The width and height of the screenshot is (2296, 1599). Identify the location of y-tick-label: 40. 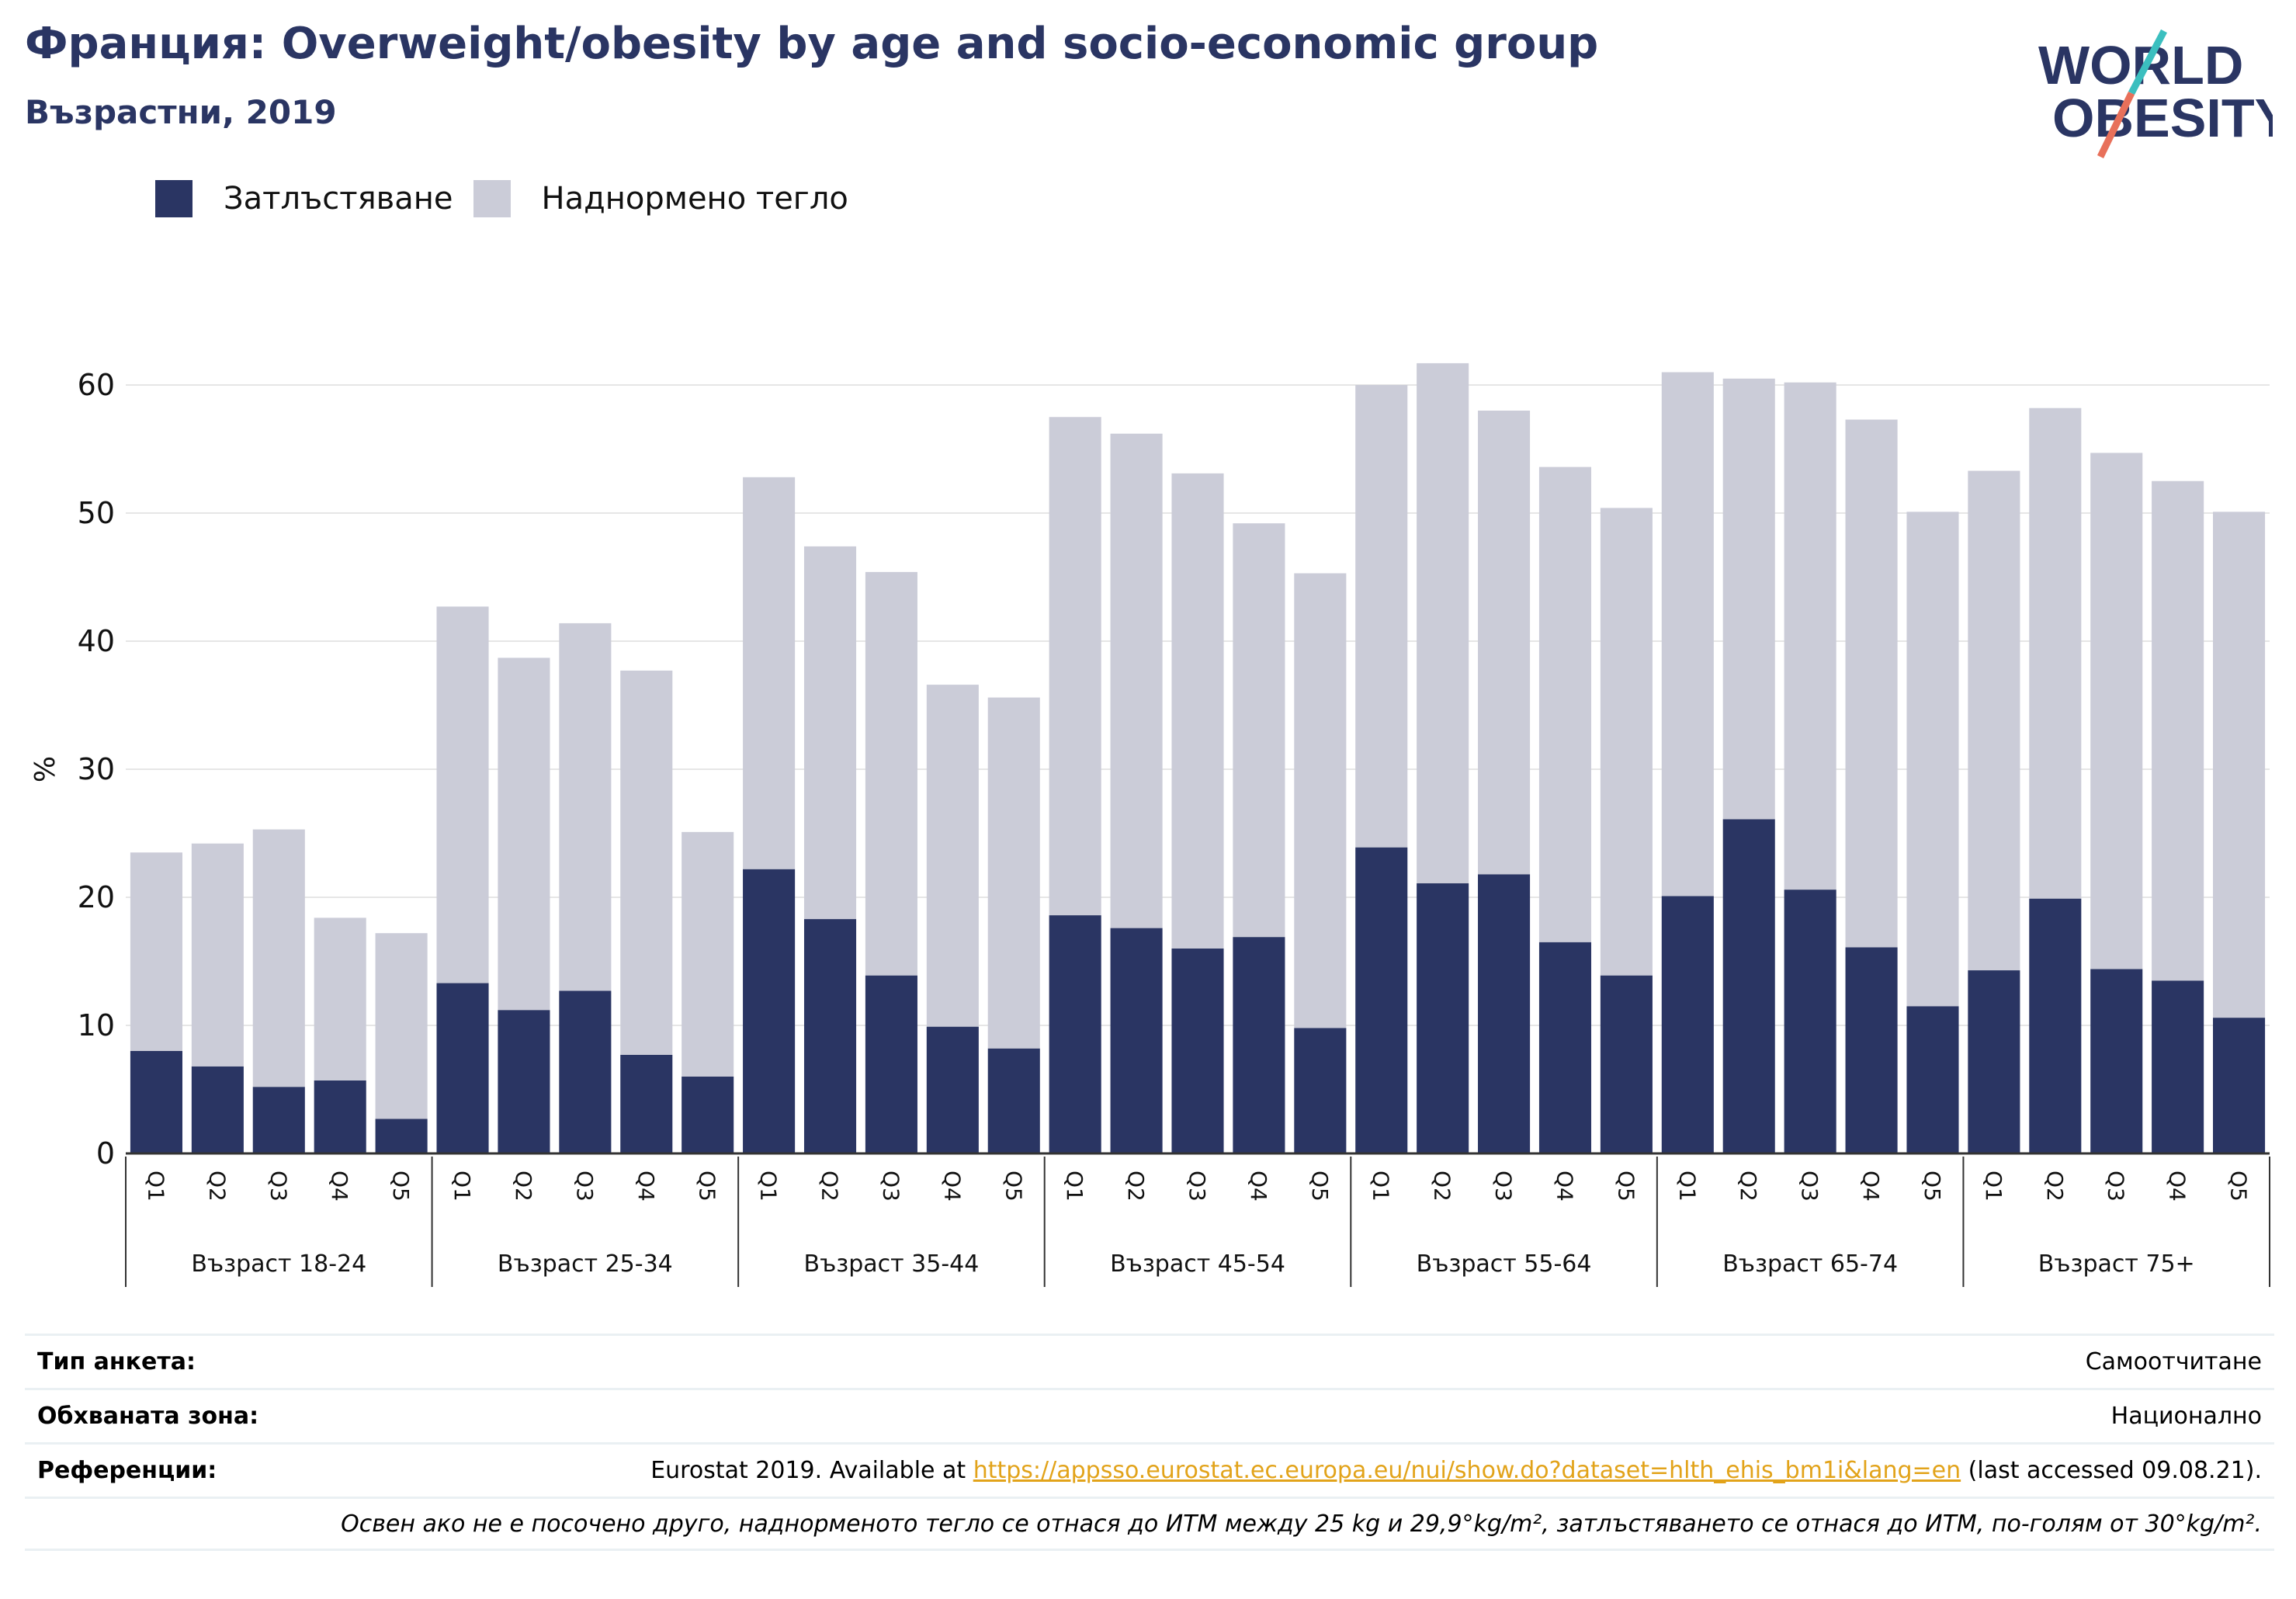
(96, 641).